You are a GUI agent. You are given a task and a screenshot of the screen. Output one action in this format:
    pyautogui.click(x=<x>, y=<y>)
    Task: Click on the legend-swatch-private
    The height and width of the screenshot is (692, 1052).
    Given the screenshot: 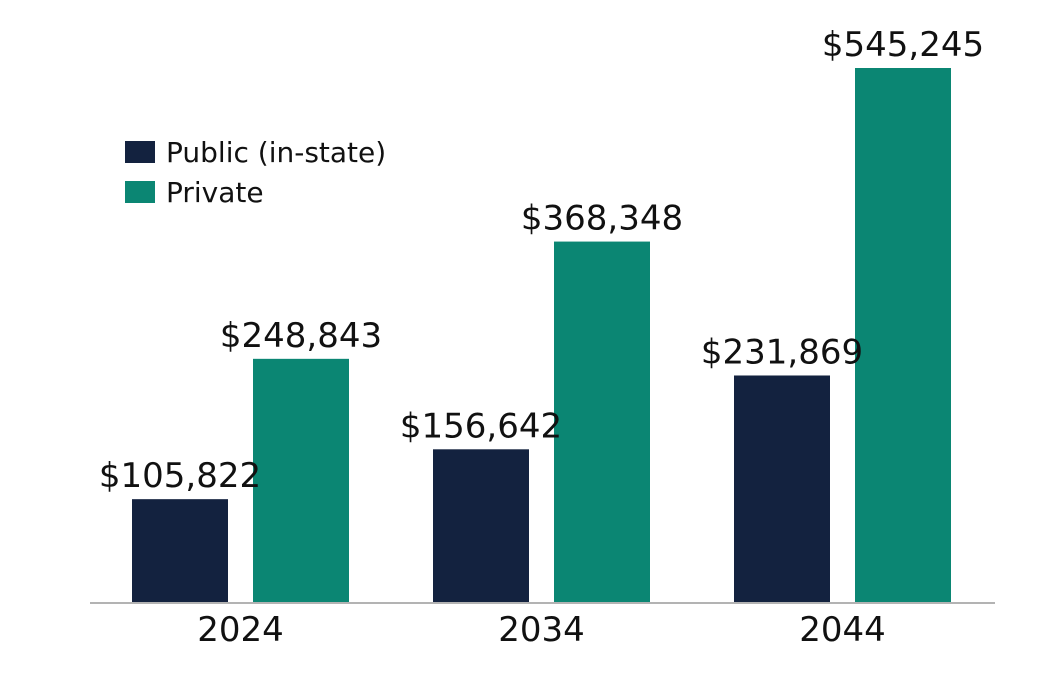 What is the action you would take?
    pyautogui.click(x=140, y=192)
    